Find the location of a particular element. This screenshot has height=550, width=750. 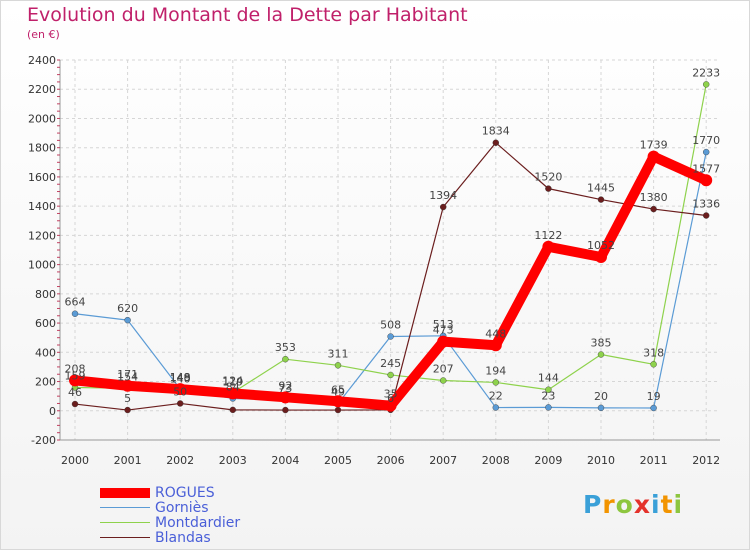

x-tick-label: 2001 is located at coordinates (128, 460).